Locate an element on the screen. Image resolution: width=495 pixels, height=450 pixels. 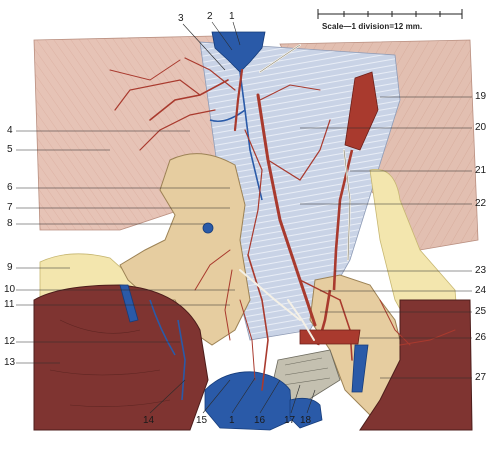
vertebral-lines is located at coordinates (306, 371).